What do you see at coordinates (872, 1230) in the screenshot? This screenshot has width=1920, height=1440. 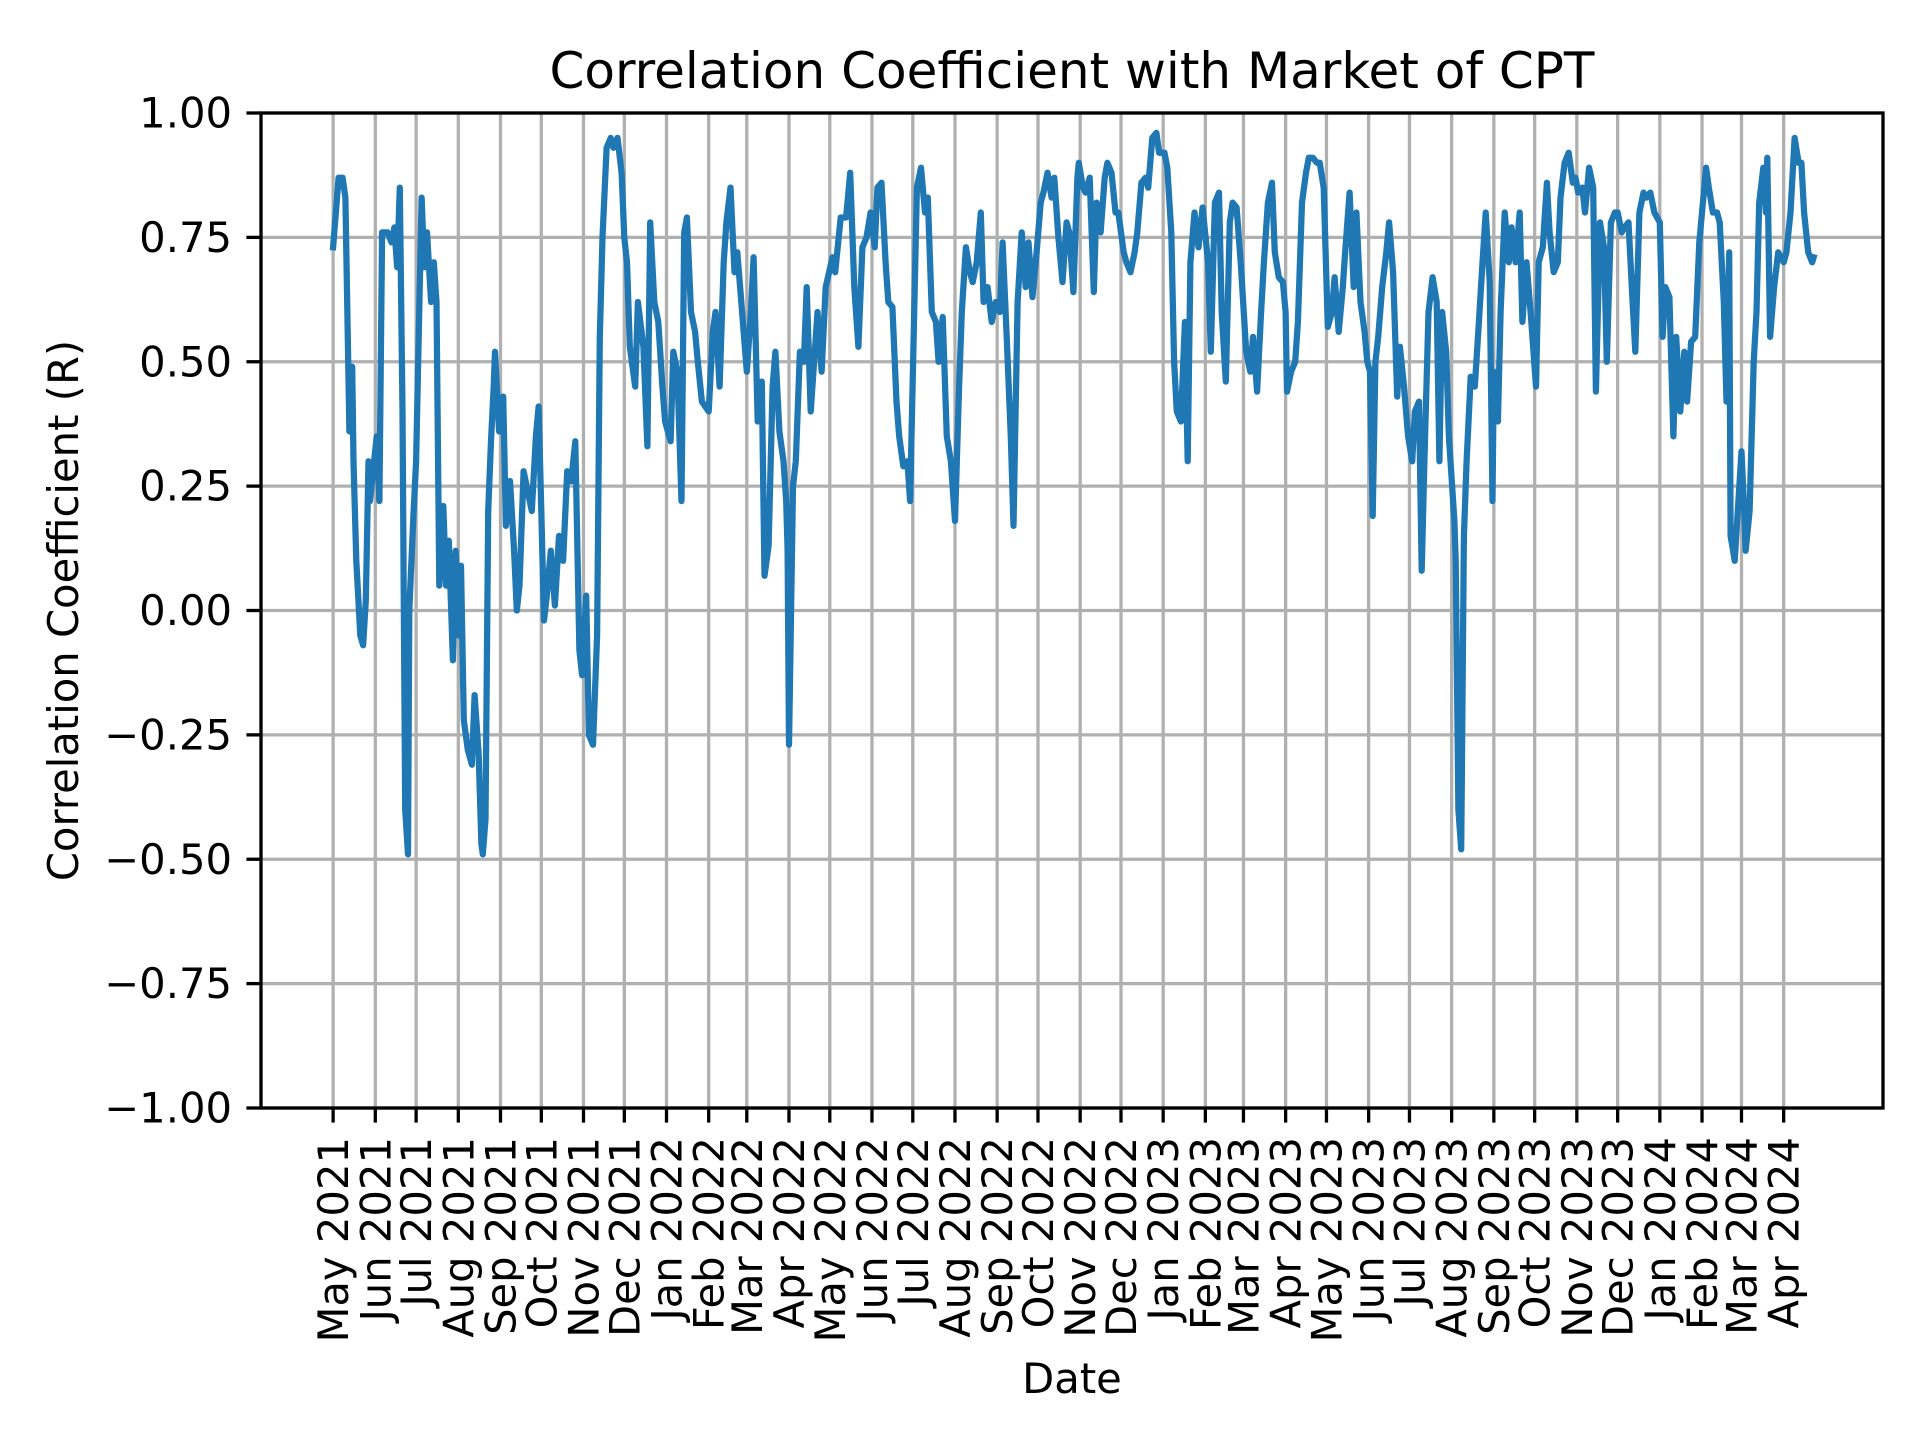 I see `x-tick-label: Jun 2022` at bounding box center [872, 1230].